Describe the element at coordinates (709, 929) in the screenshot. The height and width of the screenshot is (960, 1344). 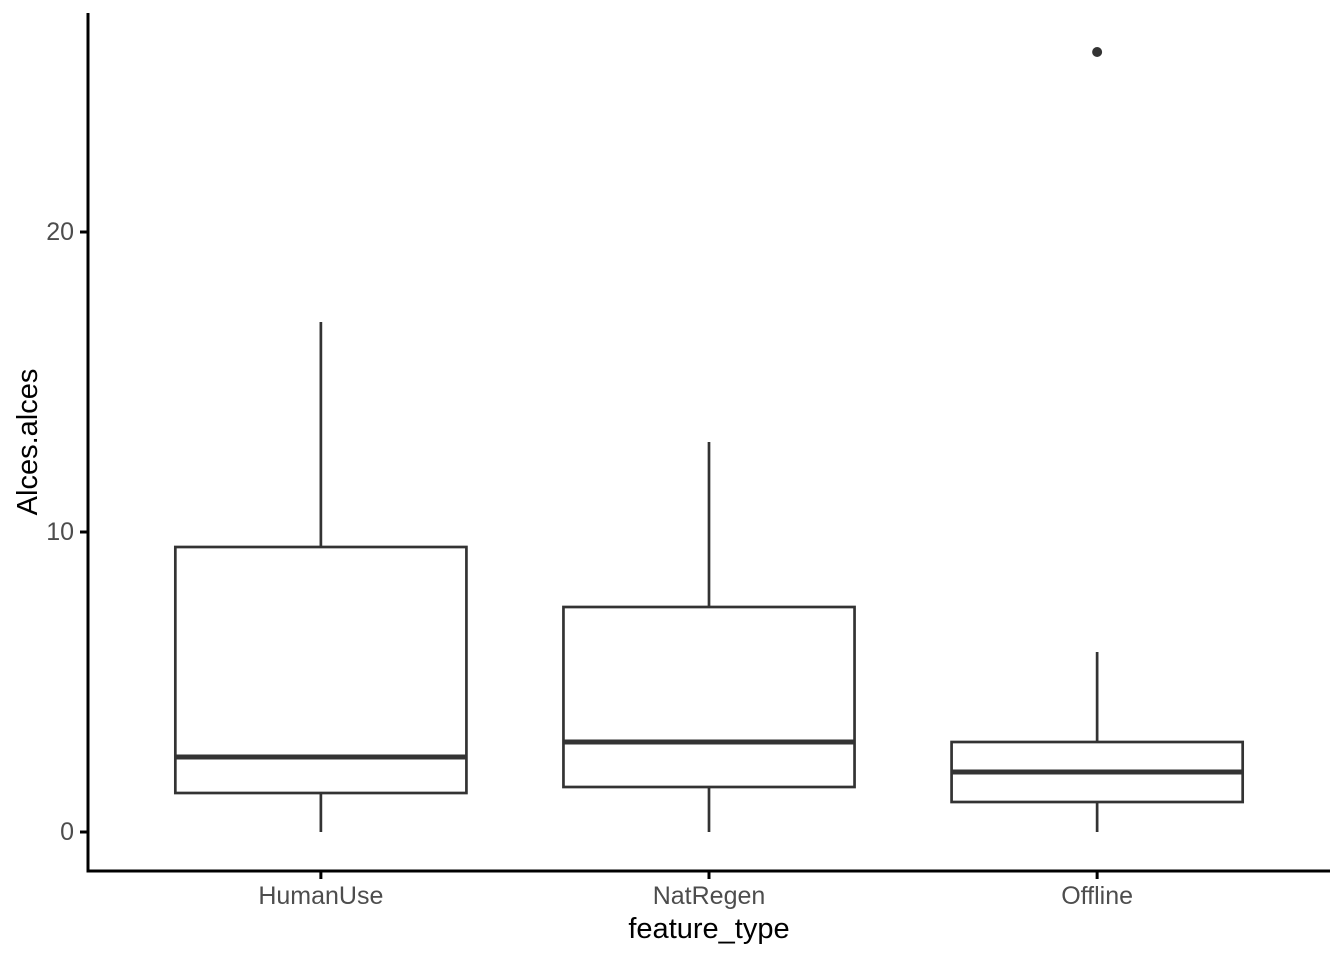
I see `x-axis-title: feature_type` at that location.